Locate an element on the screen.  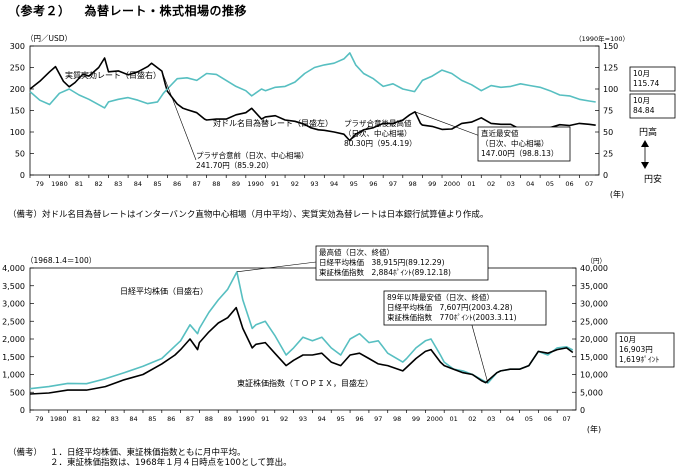
chart2-peak-line-0: 最高値（日次、終値） is located at coordinates (356, 252).